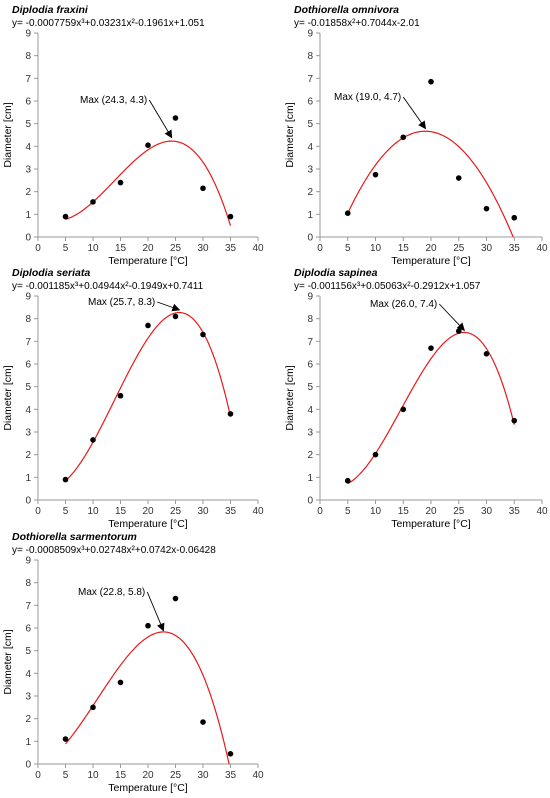 This screenshot has height=798, width=550. Describe the element at coordinates (111, 592) in the screenshot. I see `max-annotation: Max (22.8, 5.8)` at that location.